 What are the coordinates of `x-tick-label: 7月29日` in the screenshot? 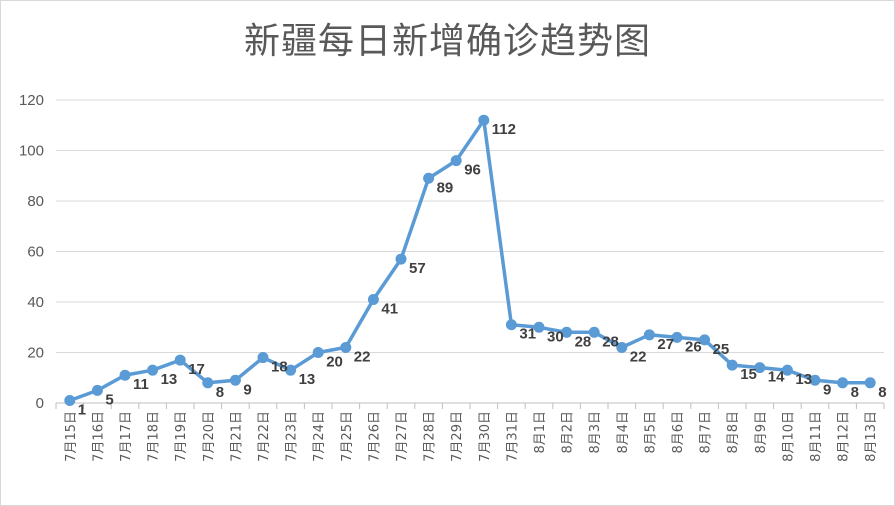 It's located at (457, 436).